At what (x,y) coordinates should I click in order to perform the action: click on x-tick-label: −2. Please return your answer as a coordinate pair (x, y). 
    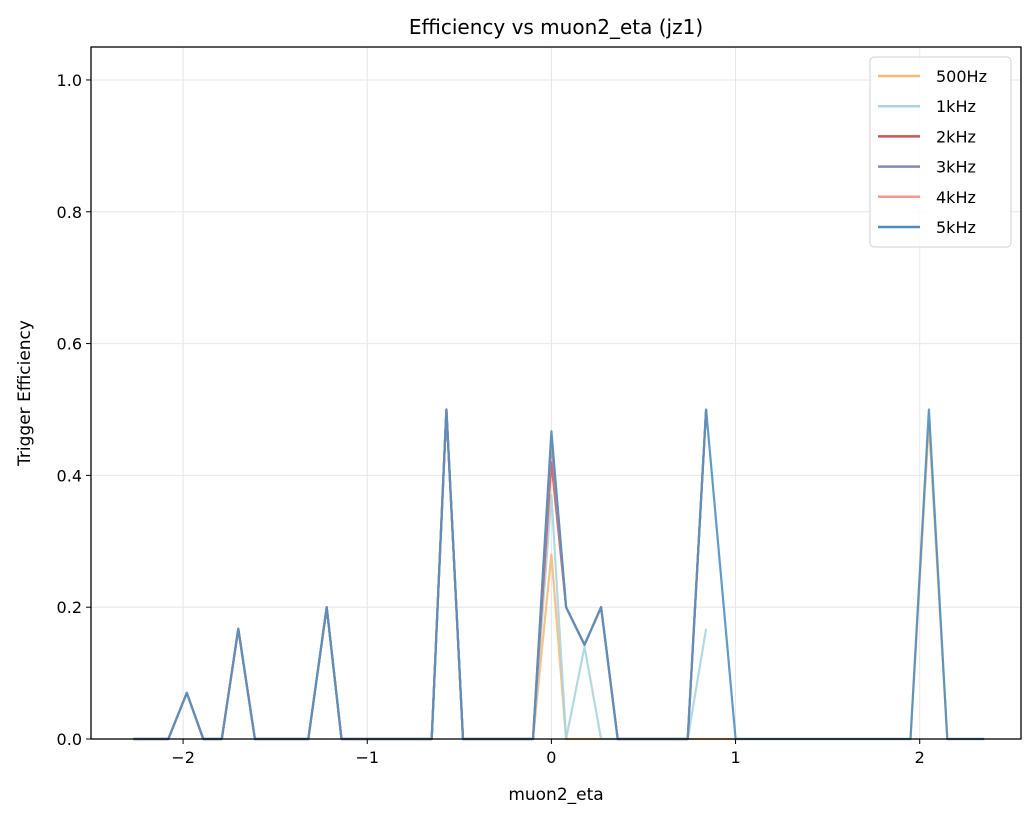
    Looking at the image, I should click on (183, 757).